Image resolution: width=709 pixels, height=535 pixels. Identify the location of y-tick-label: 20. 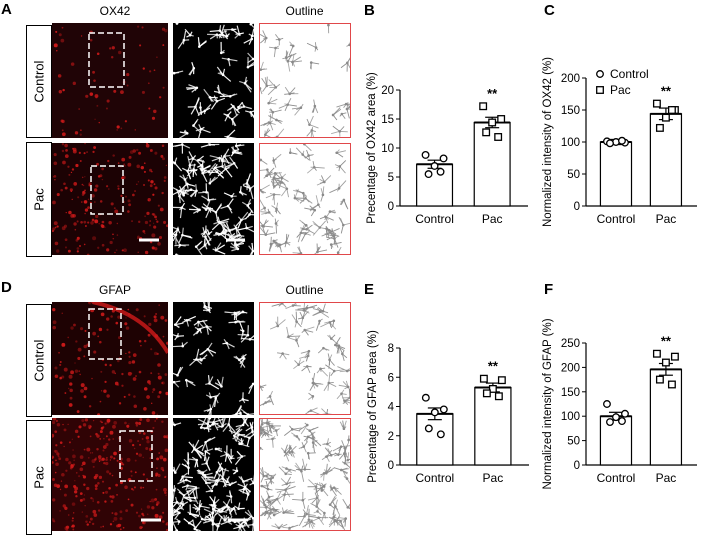
(387, 91).